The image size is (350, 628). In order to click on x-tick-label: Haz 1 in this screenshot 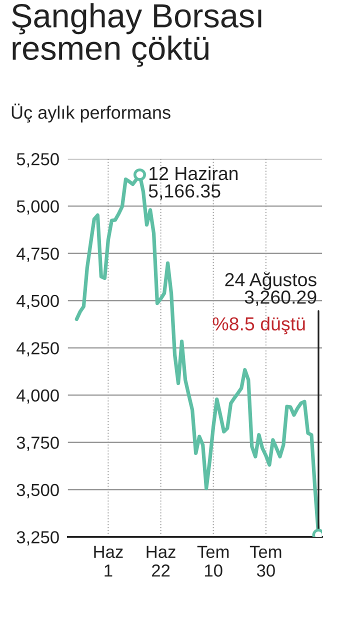, I will do `click(108, 561)`.